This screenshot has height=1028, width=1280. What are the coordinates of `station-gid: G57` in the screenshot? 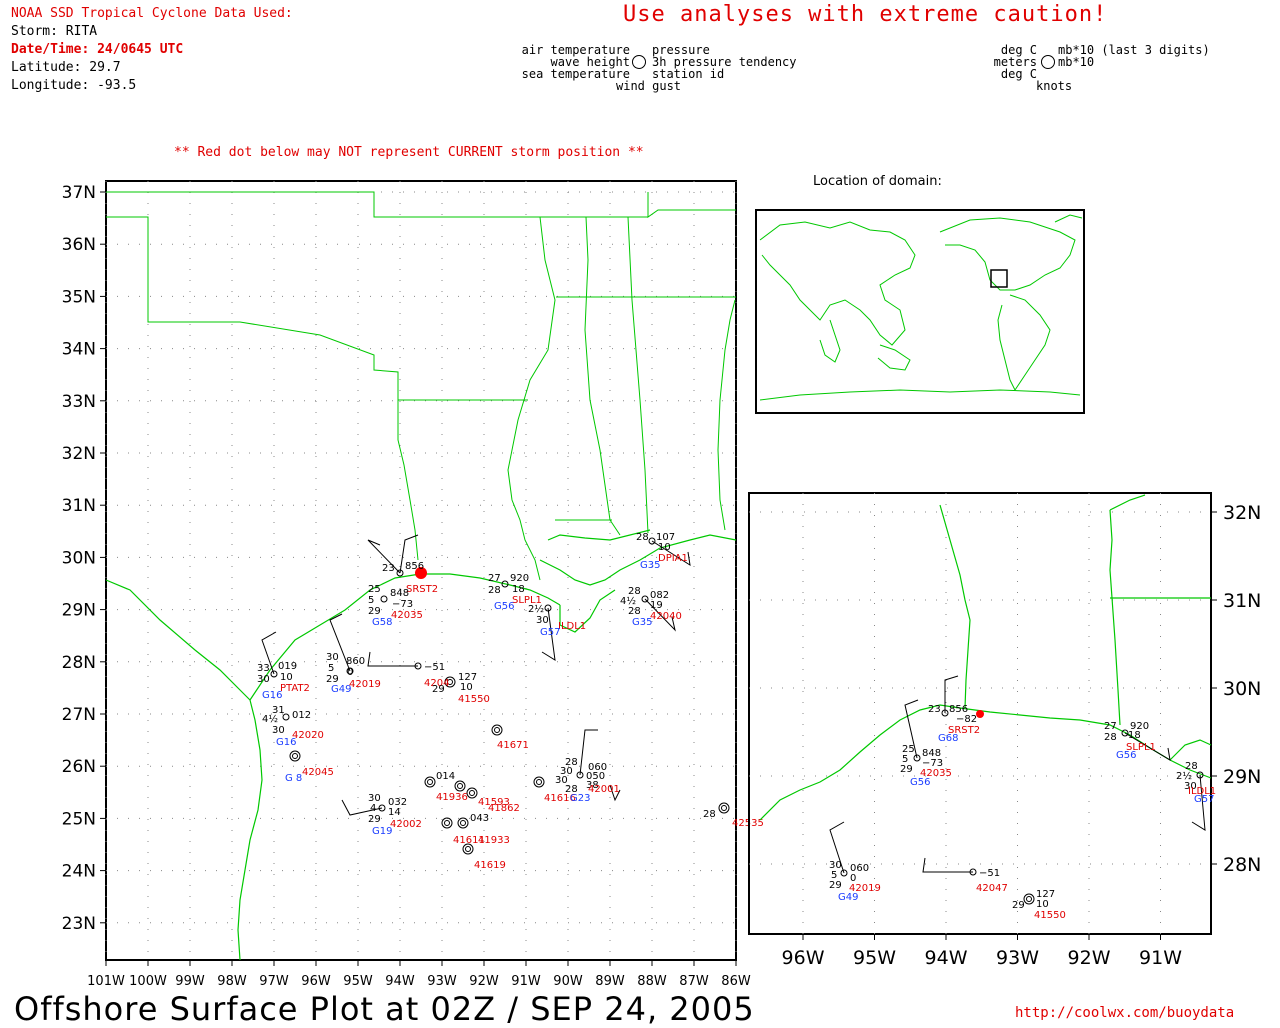 It's located at (550, 632).